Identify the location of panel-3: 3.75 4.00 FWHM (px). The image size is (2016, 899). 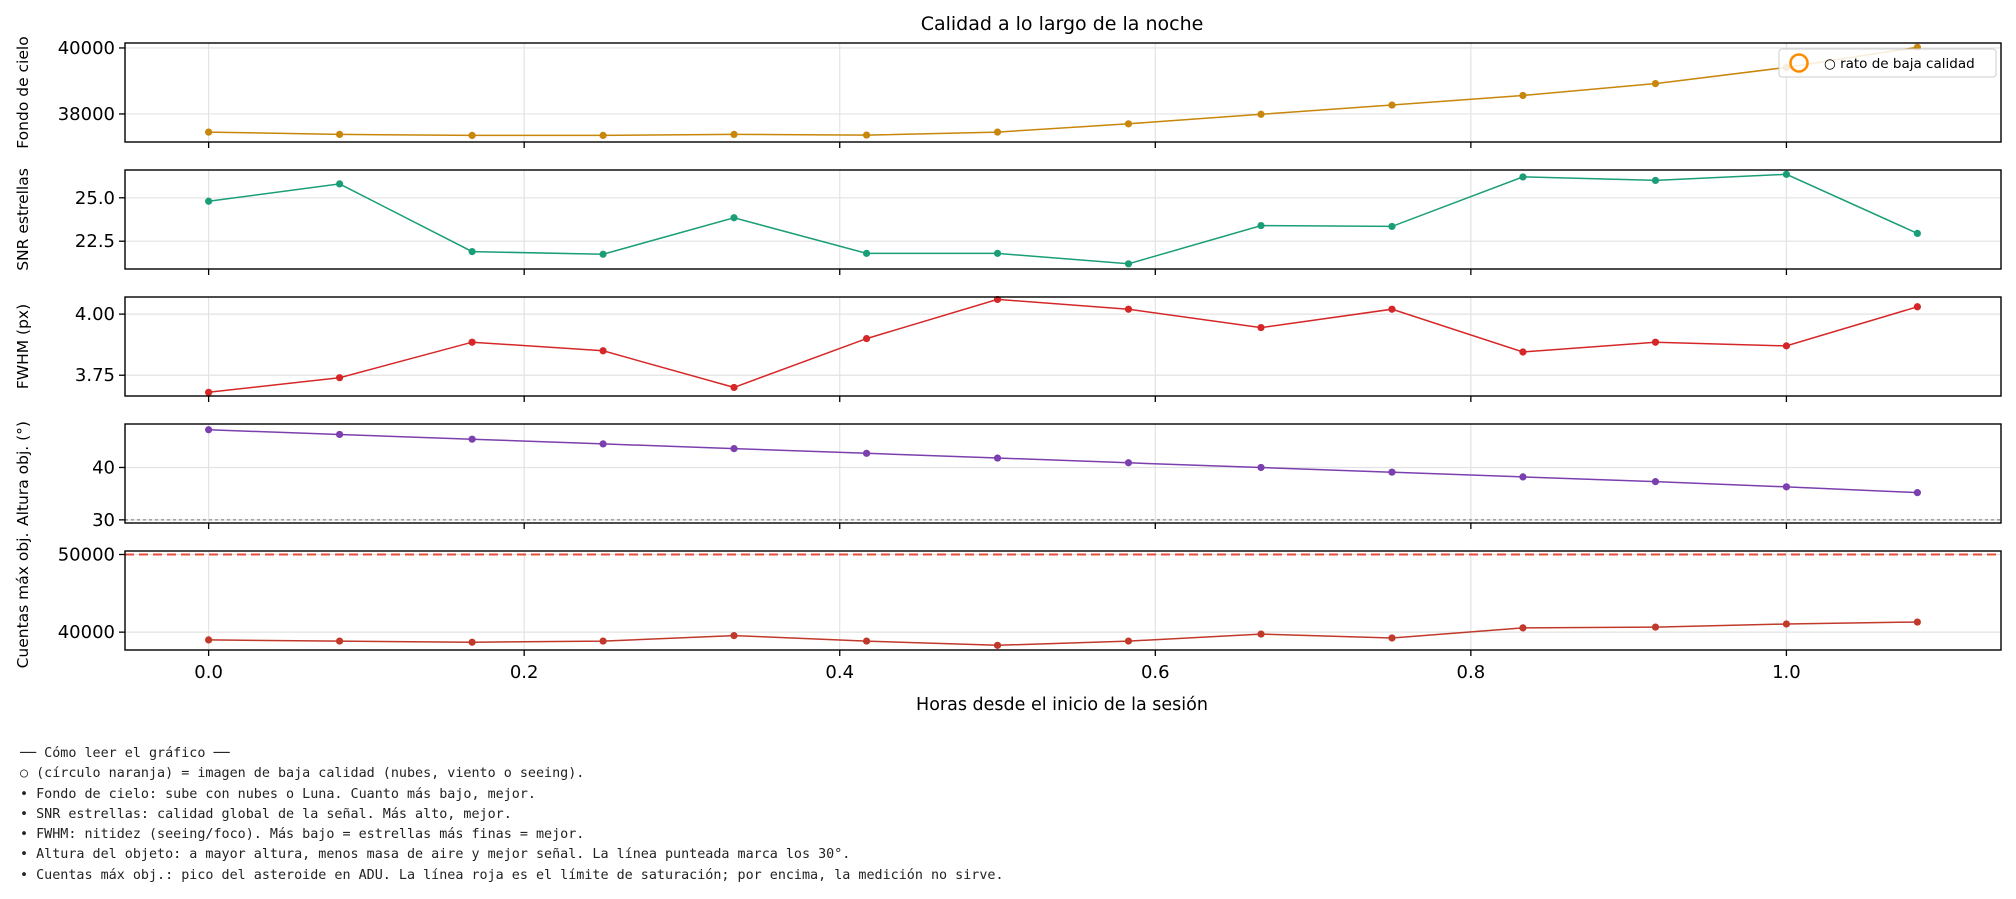
(1008, 348).